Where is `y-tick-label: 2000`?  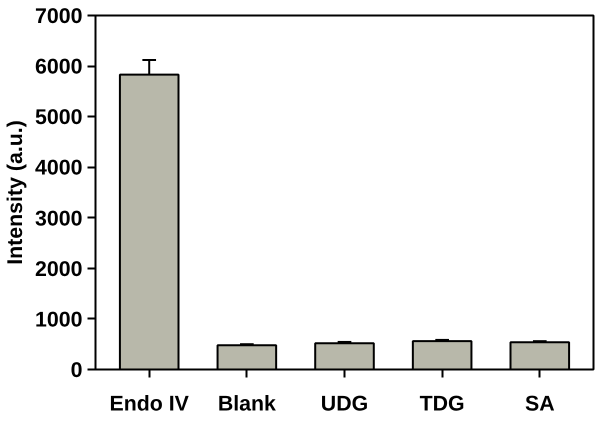 y-tick-label: 2000 is located at coordinates (59, 268).